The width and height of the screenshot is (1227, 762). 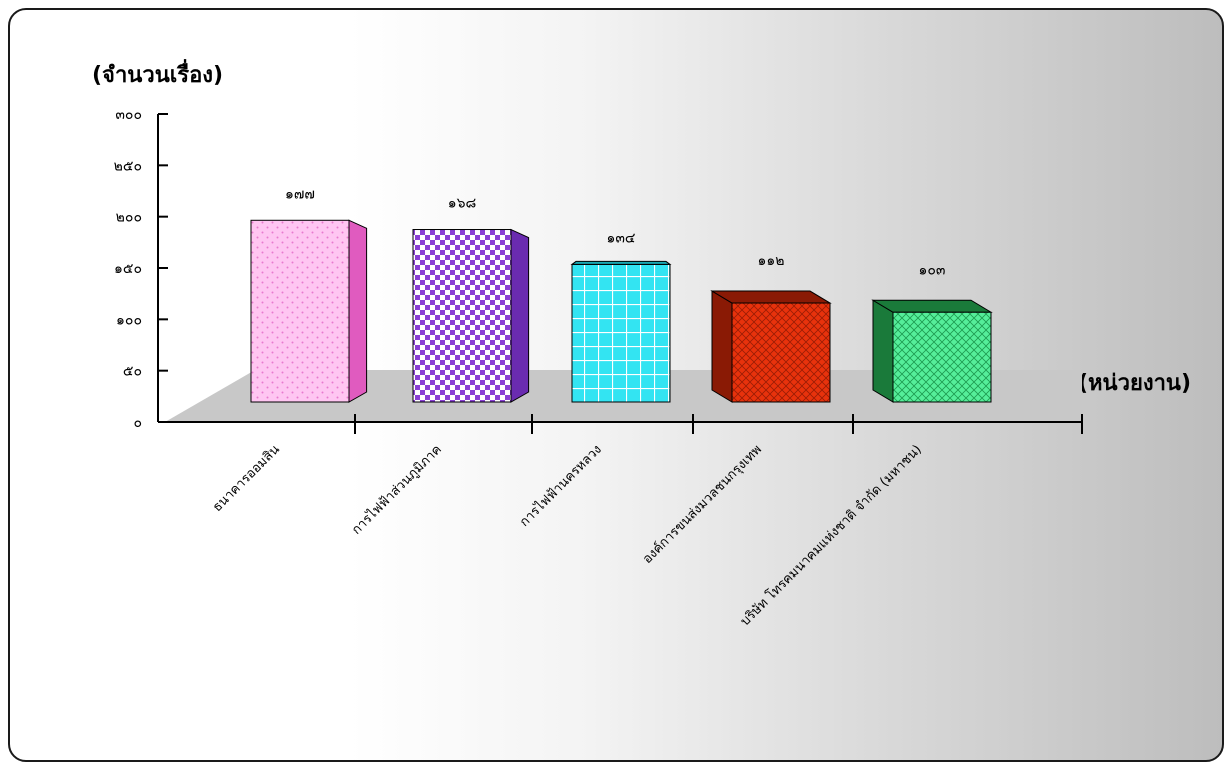 What do you see at coordinates (931, 270) in the screenshot?
I see `bar-value-label: ๑๐๓` at bounding box center [931, 270].